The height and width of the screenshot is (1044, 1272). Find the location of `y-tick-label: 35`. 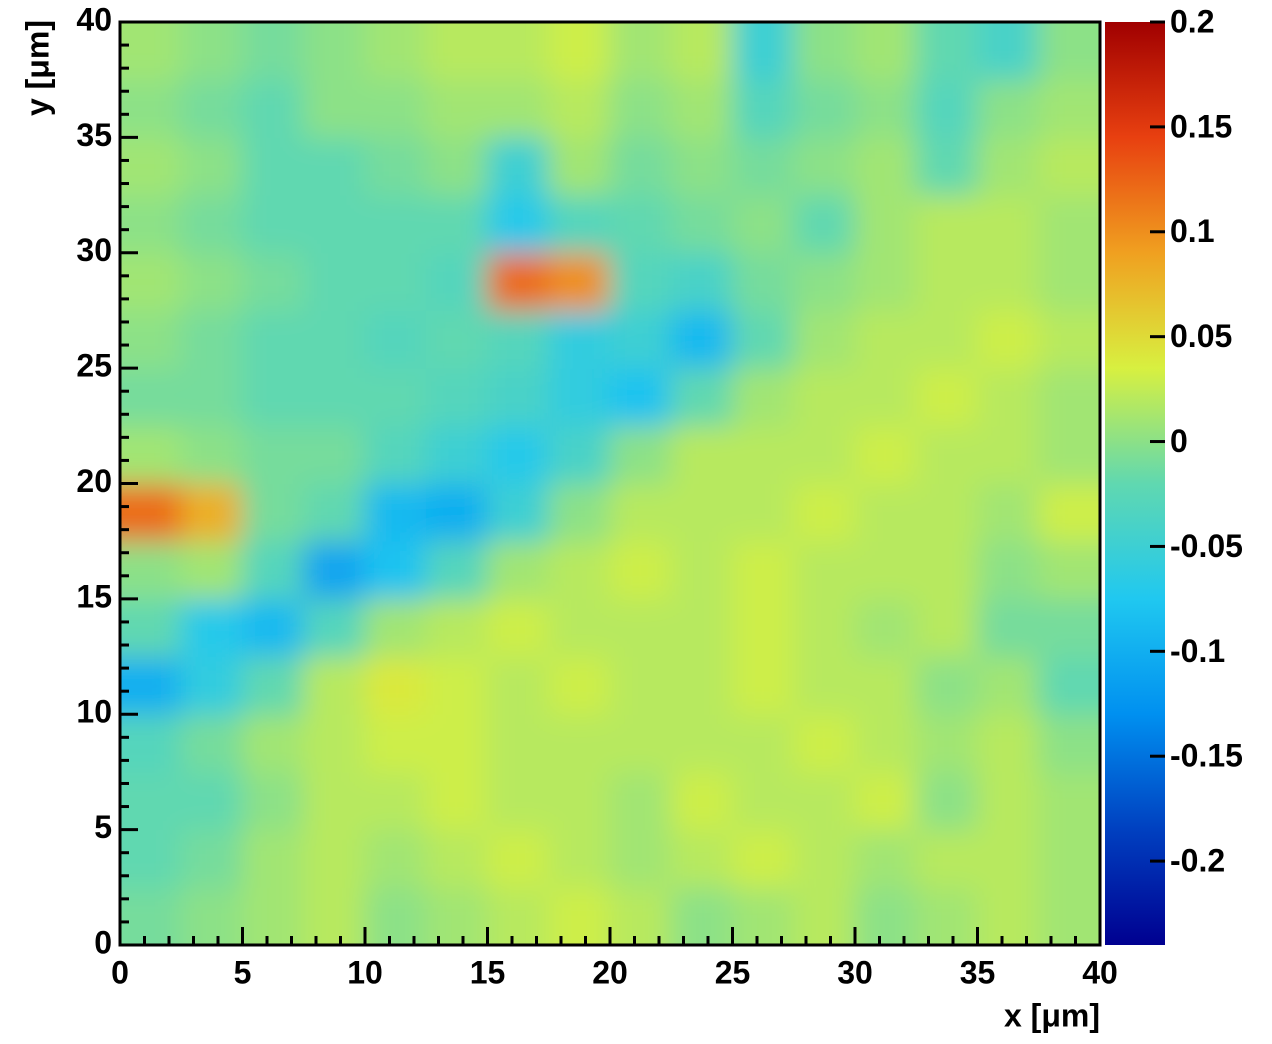

y-tick-label: 35 is located at coordinates (94, 135).